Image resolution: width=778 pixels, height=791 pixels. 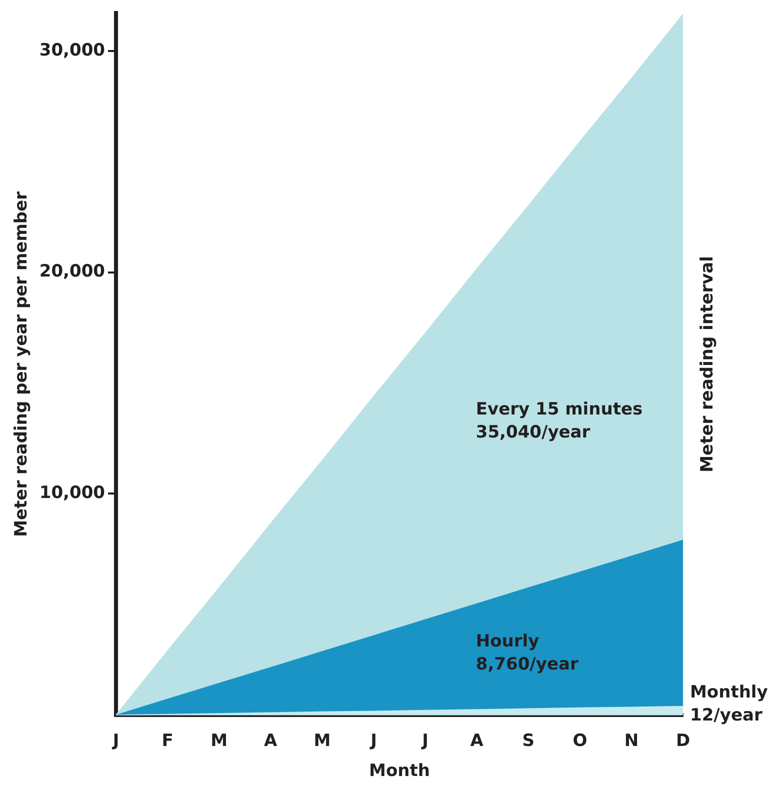 What do you see at coordinates (729, 704) in the screenshot?
I see `series-label: Monthly 12/year` at bounding box center [729, 704].